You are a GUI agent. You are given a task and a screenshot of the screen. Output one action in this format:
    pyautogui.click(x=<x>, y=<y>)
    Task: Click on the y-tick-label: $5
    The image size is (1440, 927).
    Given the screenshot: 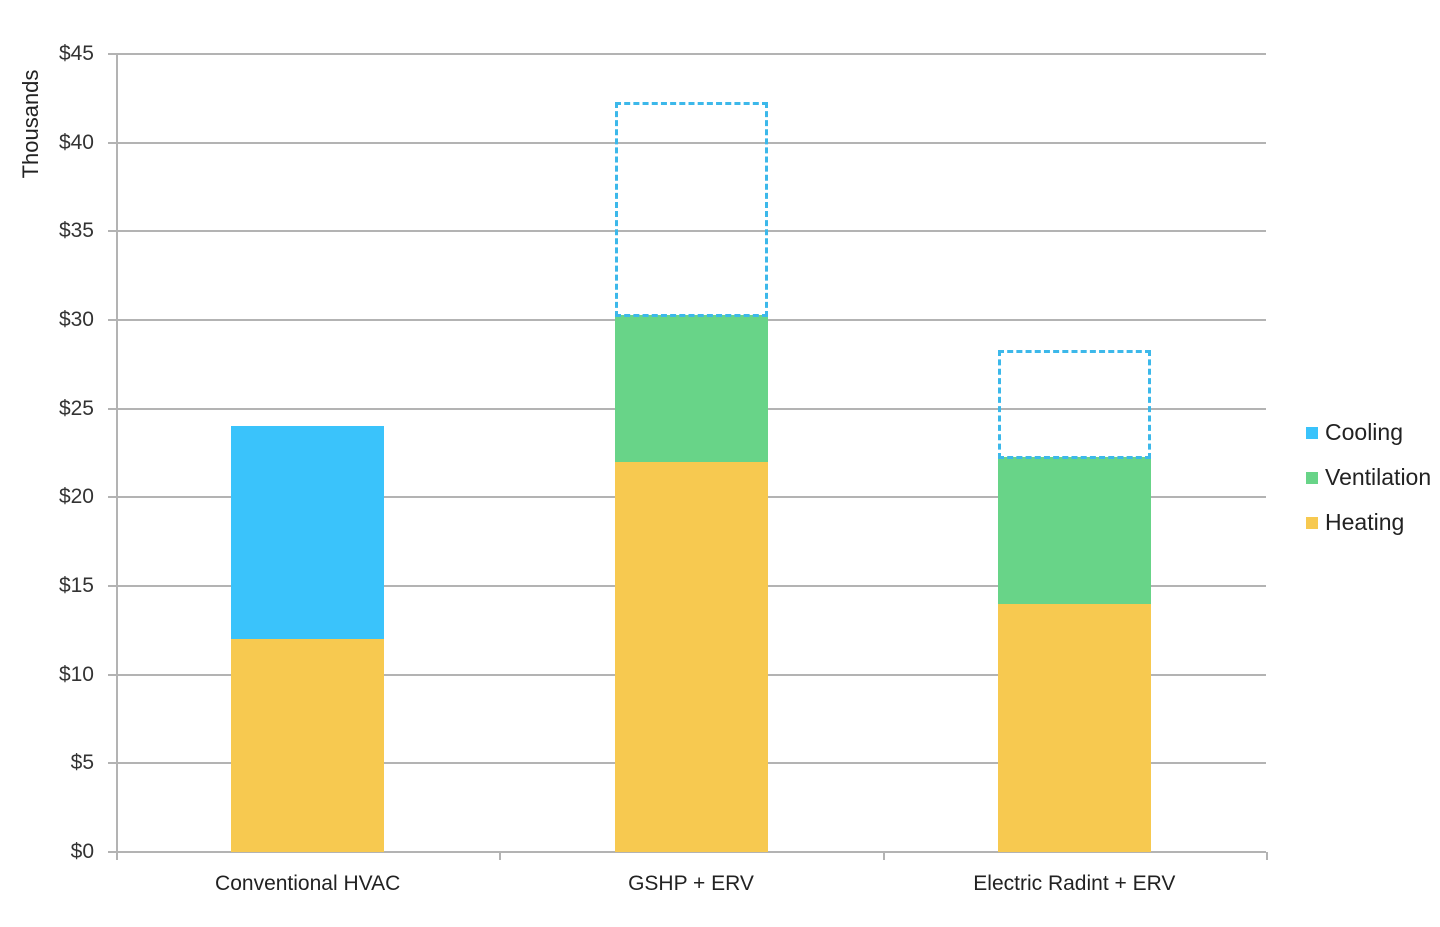 What is the action you would take?
    pyautogui.click(x=82, y=763)
    